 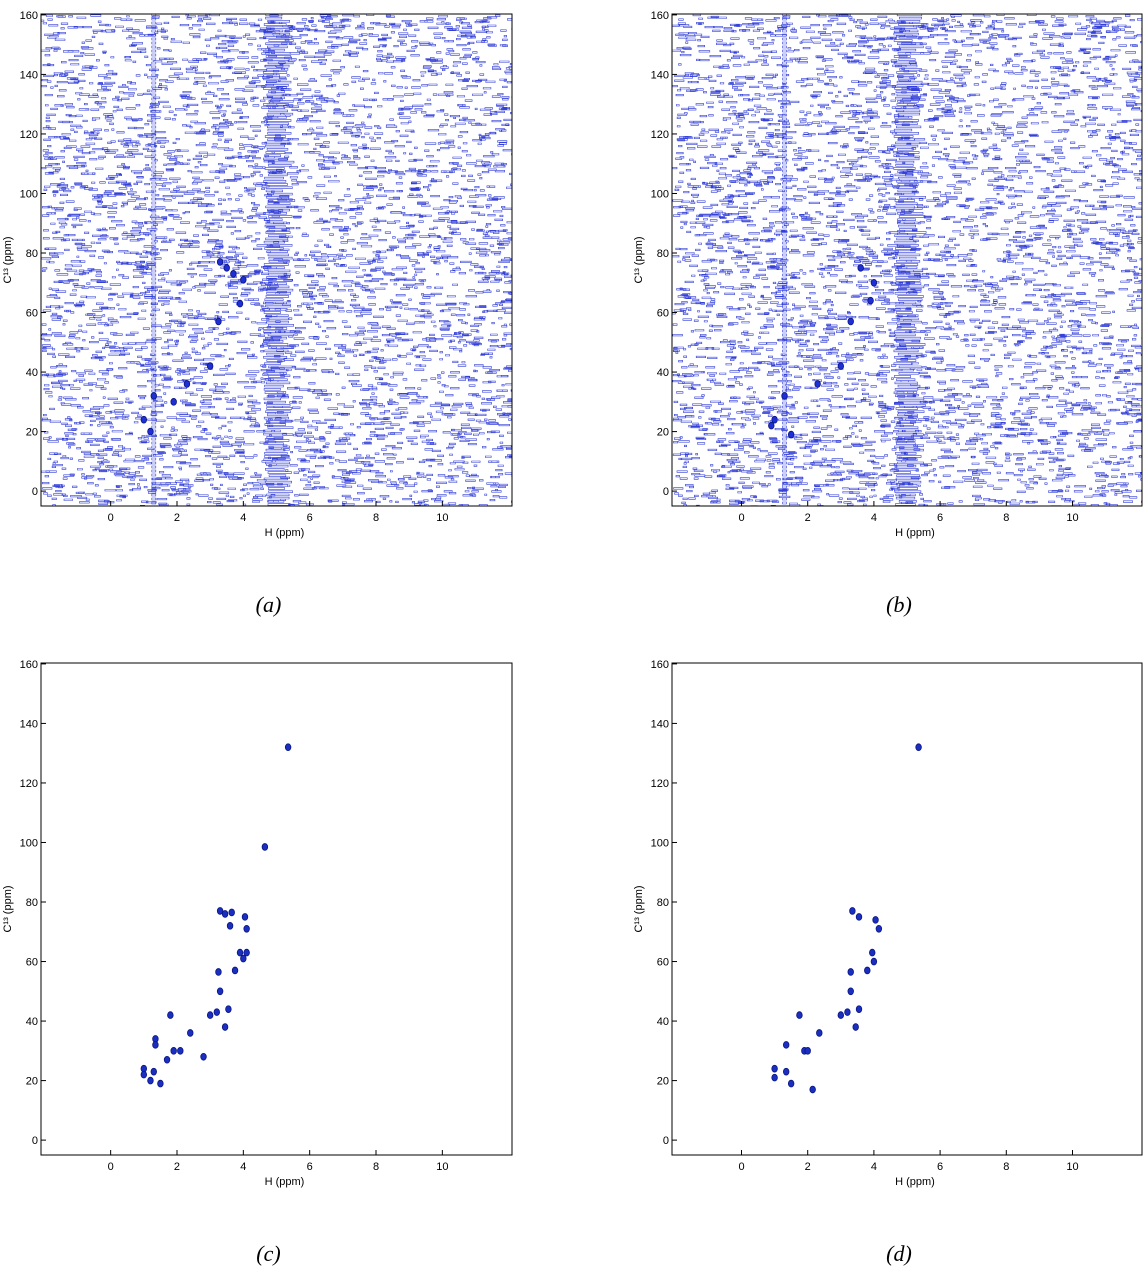 What do you see at coordinates (660, 194) in the screenshot?
I see `y-tick-label: 100` at bounding box center [660, 194].